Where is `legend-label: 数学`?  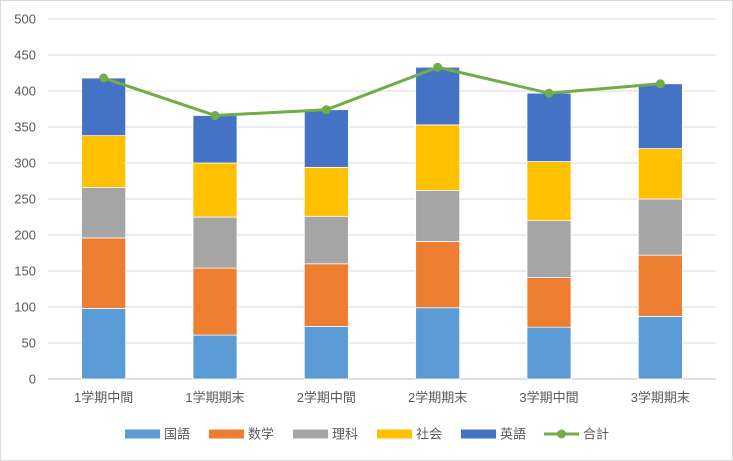
legend-label: 数学 is located at coordinates (261, 435).